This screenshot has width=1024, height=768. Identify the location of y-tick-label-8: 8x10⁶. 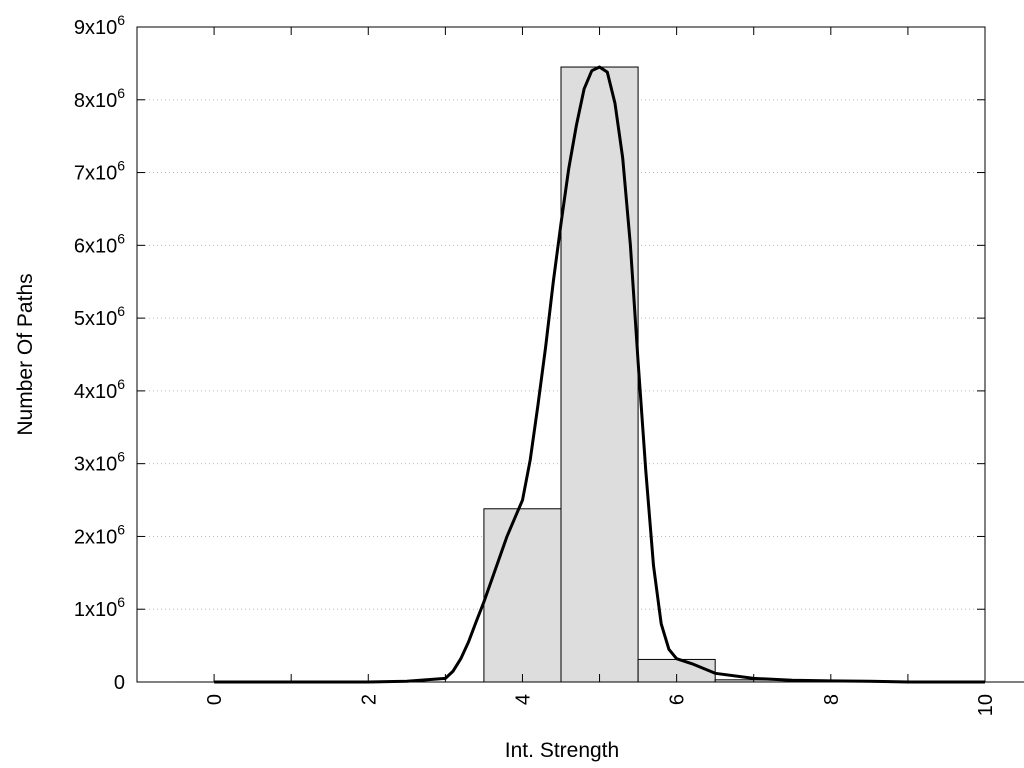
(99, 98).